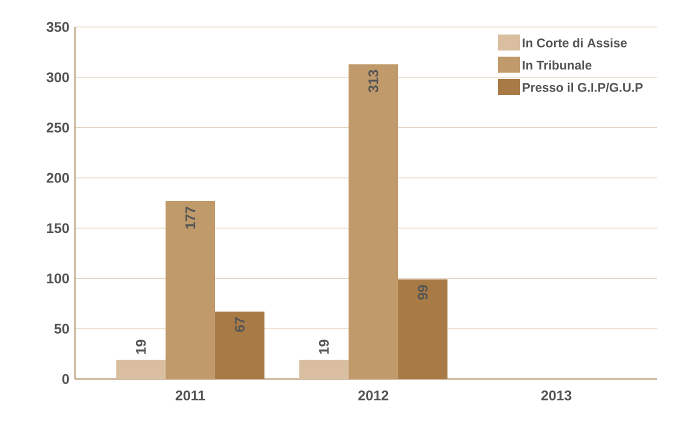 This screenshot has height=430, width=675. I want to click on x-tick-label: 2012, so click(373, 395).